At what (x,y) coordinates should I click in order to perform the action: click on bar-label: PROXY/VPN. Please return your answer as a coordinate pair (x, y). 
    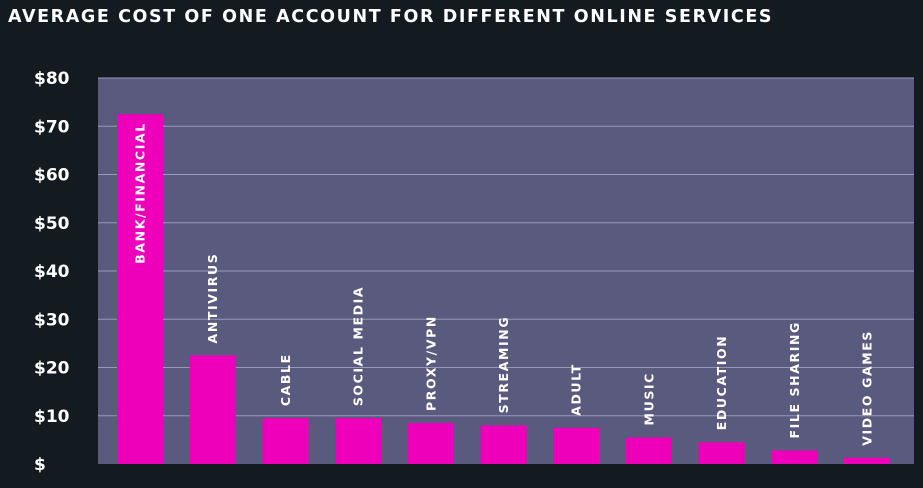
    Looking at the image, I should click on (430, 363).